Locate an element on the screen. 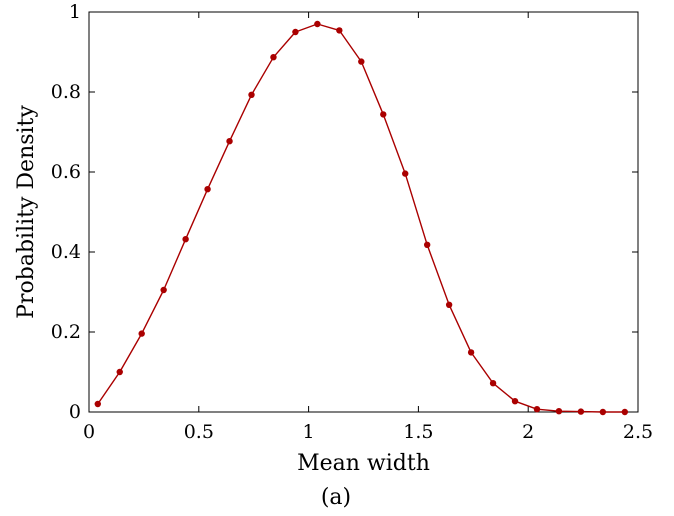 This screenshot has height=516, width=674. y-tick-label: 0 is located at coordinates (75, 412).